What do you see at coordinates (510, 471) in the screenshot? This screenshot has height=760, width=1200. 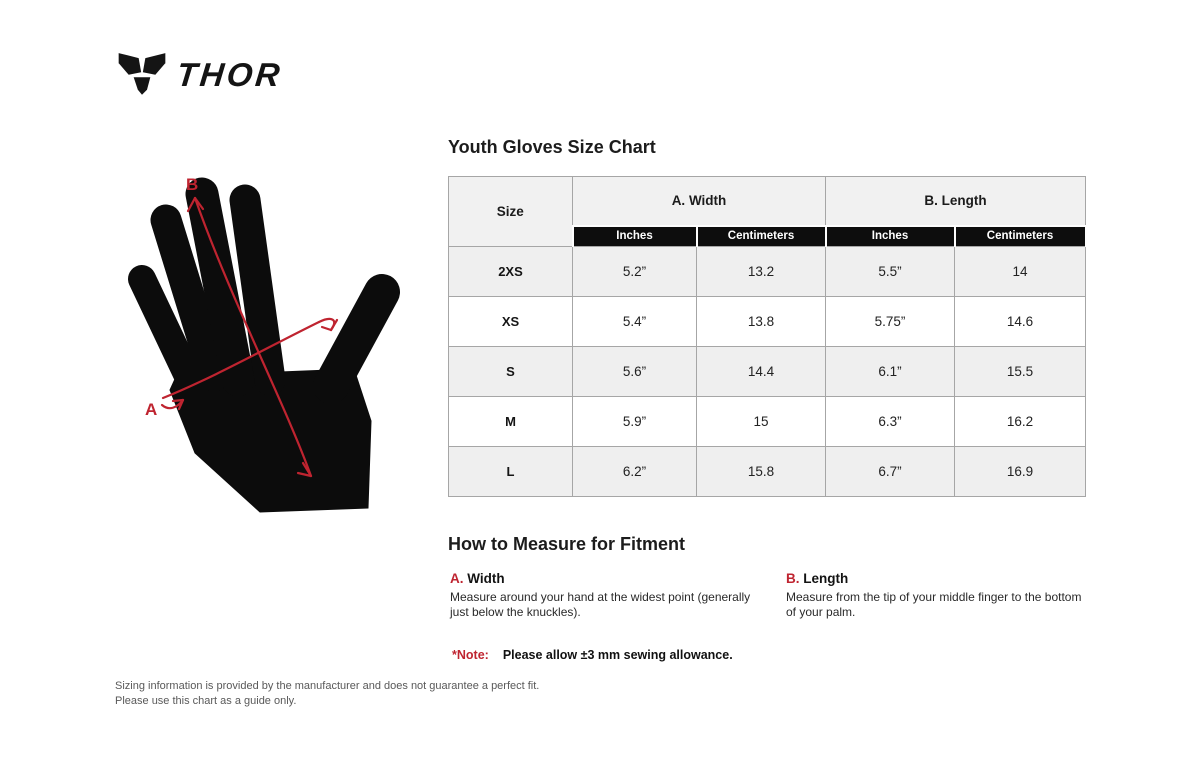 I see `cell-size: L` at bounding box center [510, 471].